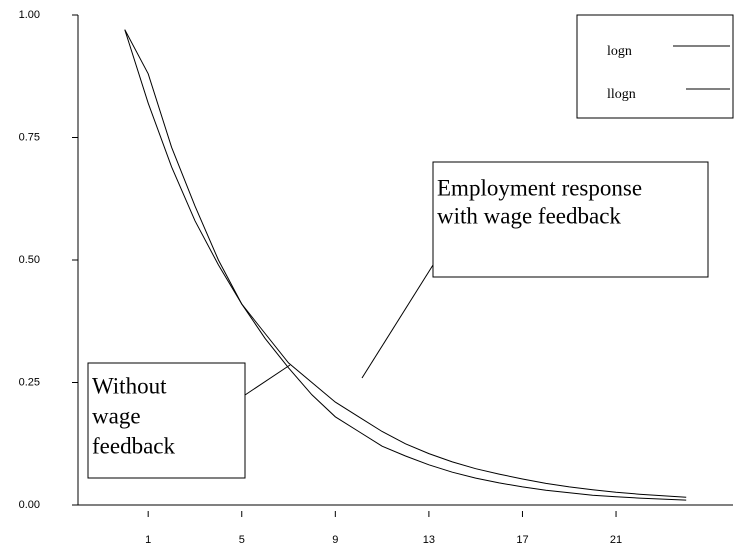  Describe the element at coordinates (539, 187) in the screenshot. I see `annotation-text: Employment response` at that location.